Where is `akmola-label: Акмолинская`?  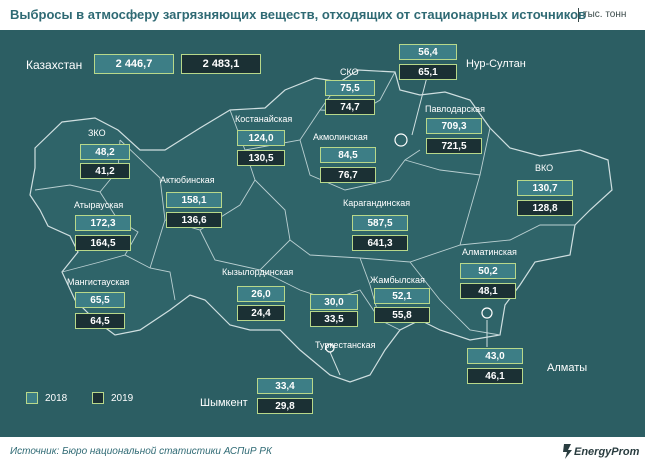
akmola-label: Акмолинская is located at coordinates (340, 137).